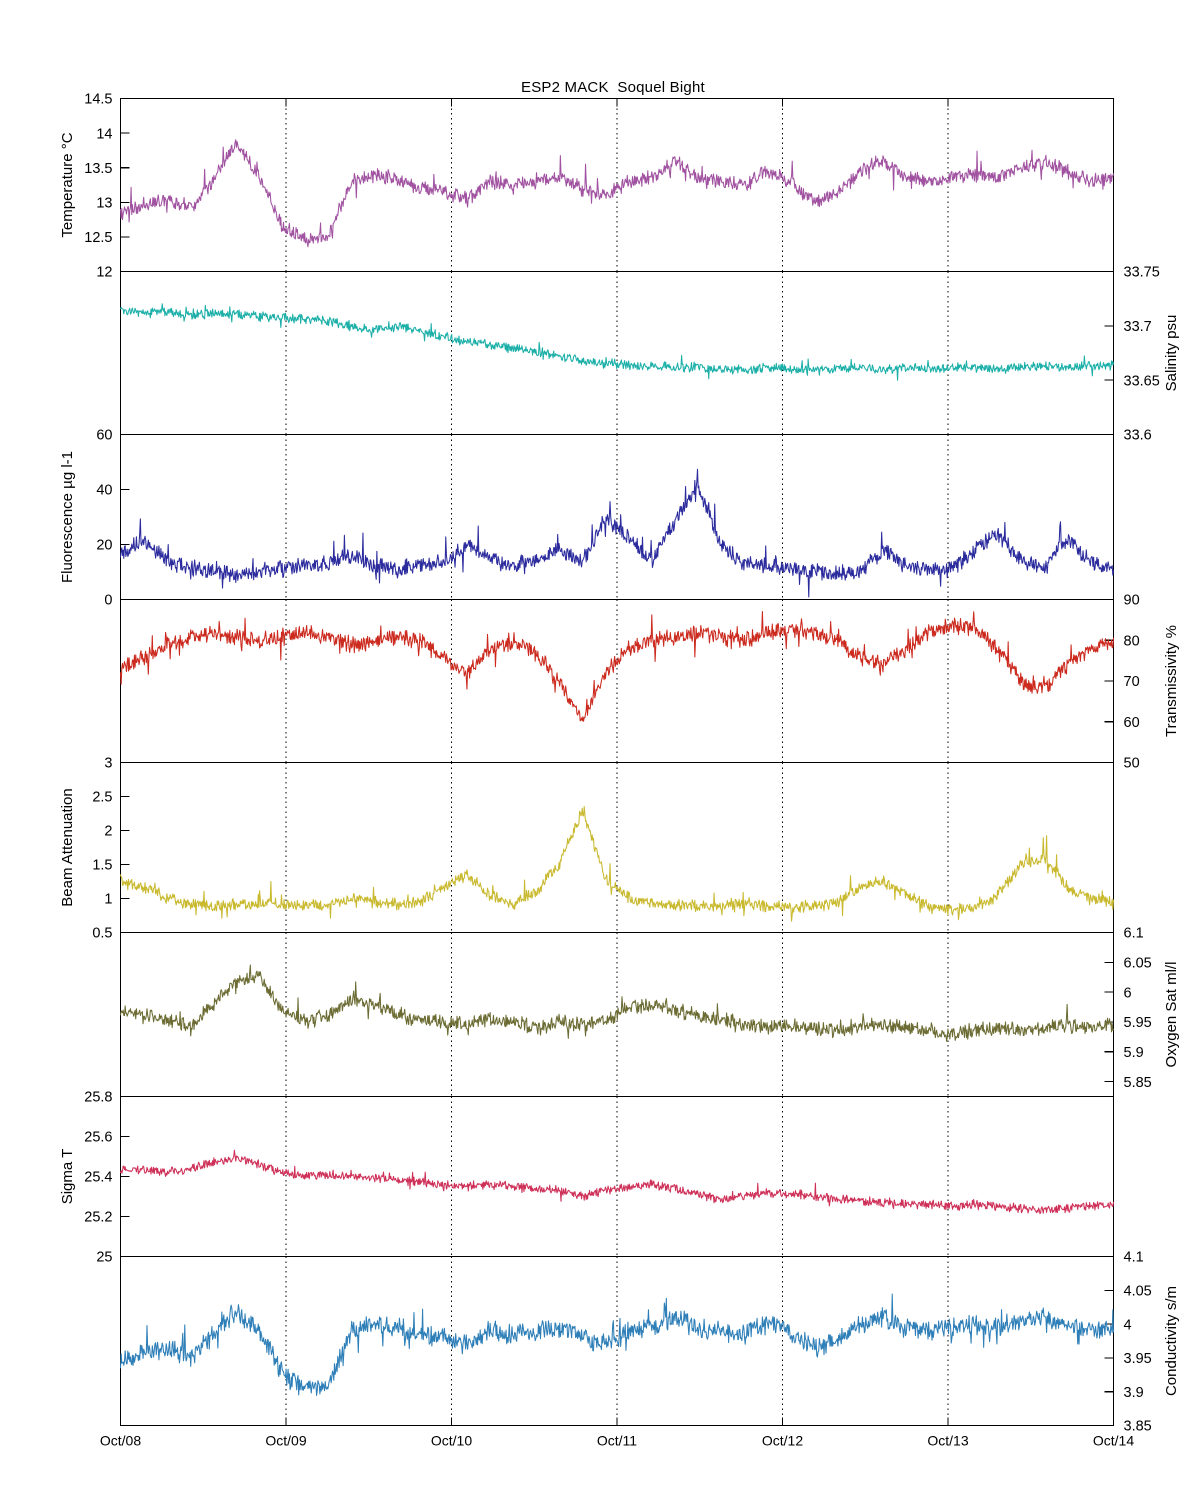  I want to click on panel-frame, so click(617, 1176).